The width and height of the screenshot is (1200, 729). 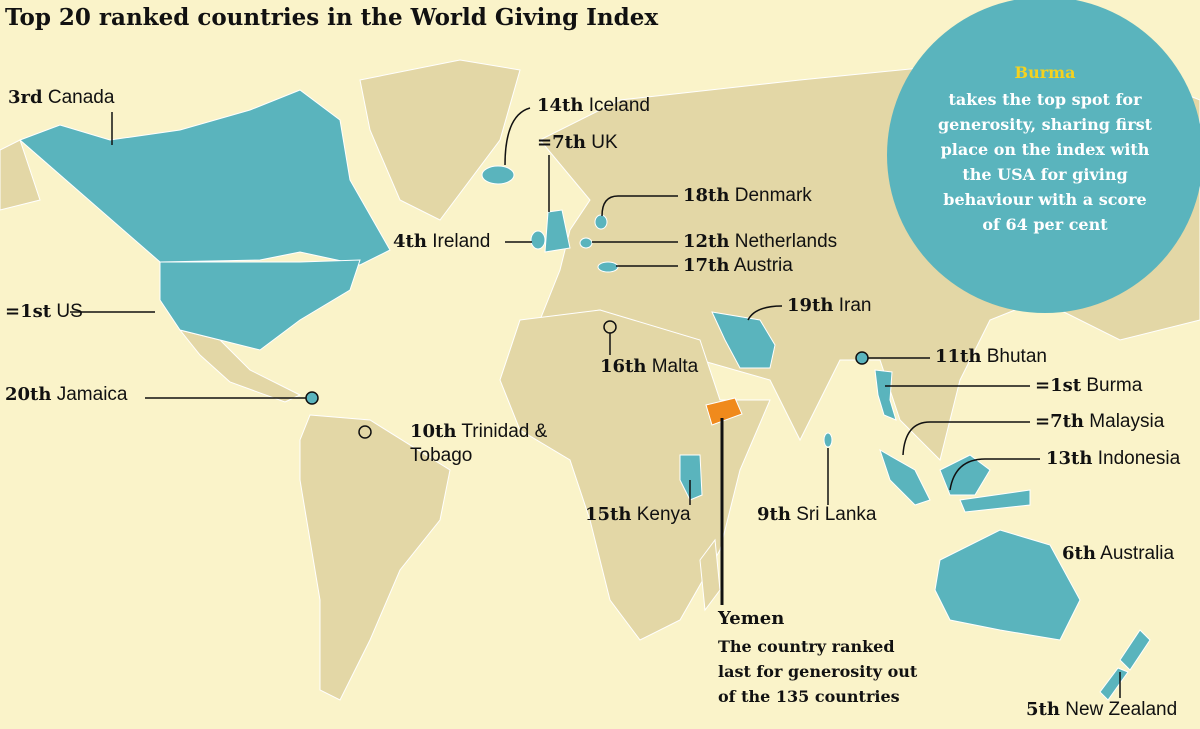 What do you see at coordinates (1044, 174) in the screenshot?
I see `callout-line: the USA for giving` at bounding box center [1044, 174].